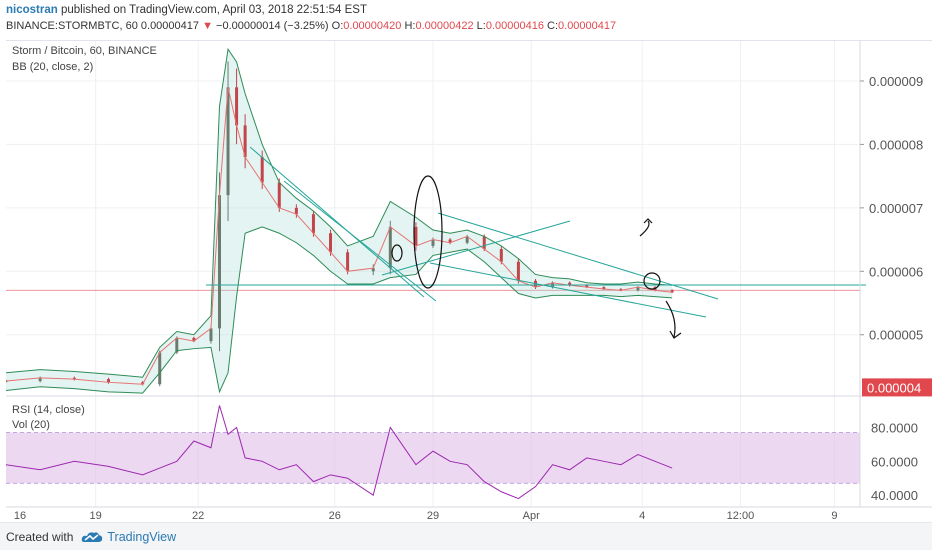 Image resolution: width=932 pixels, height=550 pixels. I want to click on current-price-badge, so click(897, 387).